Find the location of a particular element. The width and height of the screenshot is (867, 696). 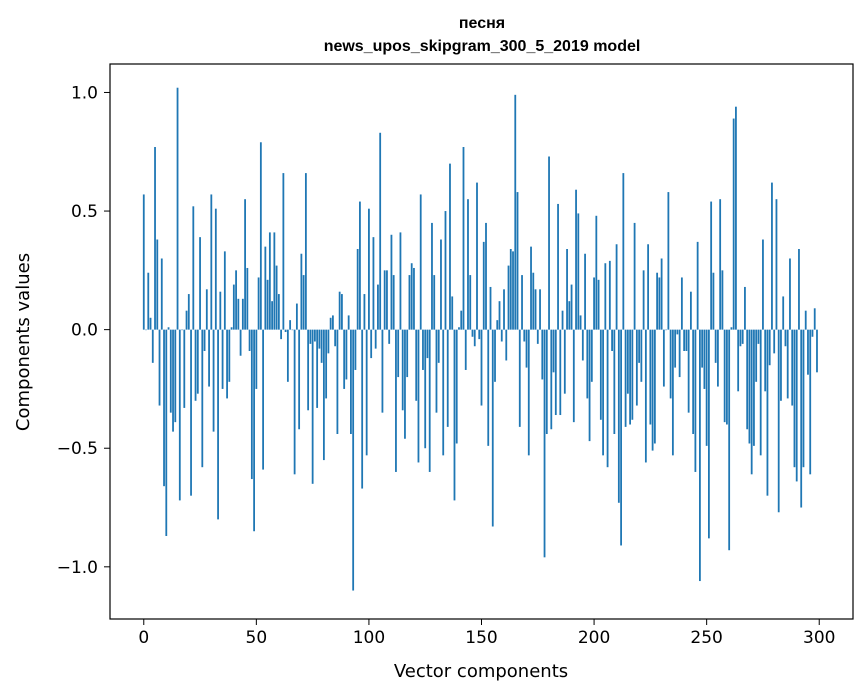

y-axis: 1.0 0.5 0.0 −0.5 −1.0 is located at coordinates (83, 330).